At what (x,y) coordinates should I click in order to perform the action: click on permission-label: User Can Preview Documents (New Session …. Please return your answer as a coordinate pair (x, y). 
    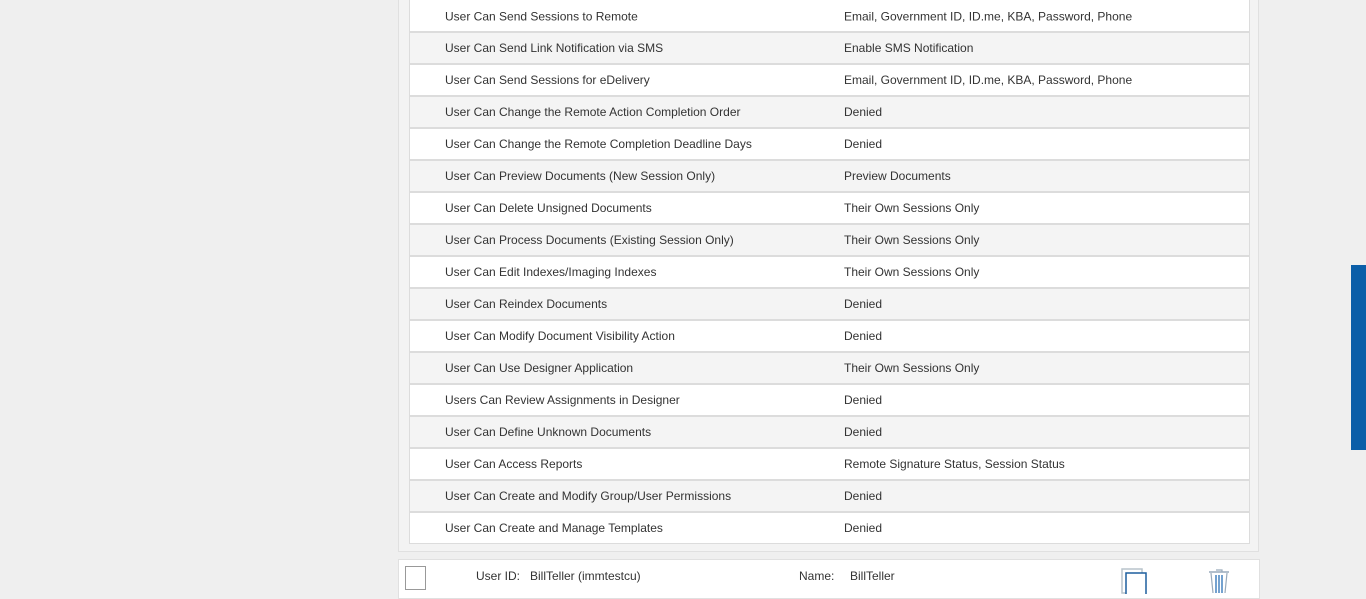
    Looking at the image, I should click on (580, 176).